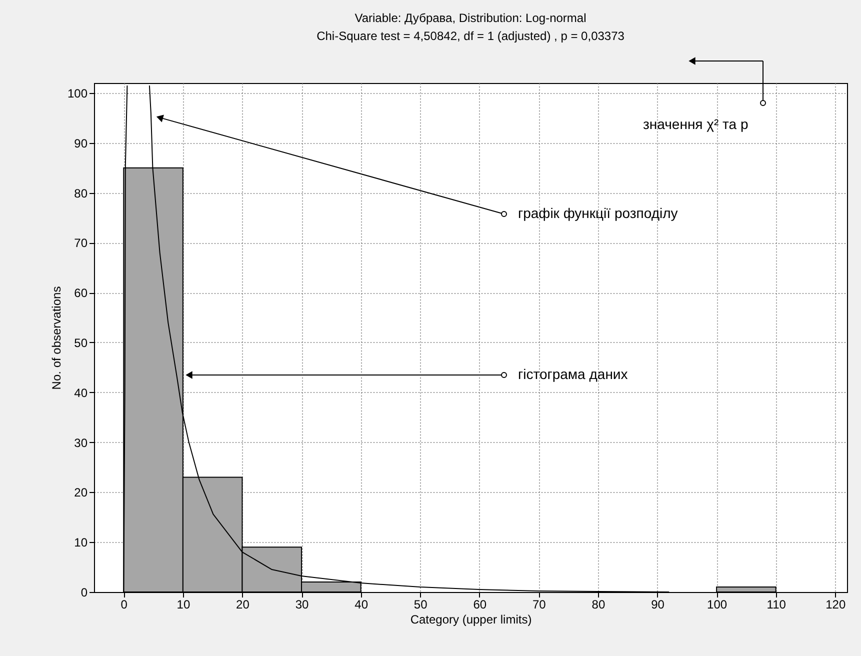 This screenshot has width=861, height=656. I want to click on annotation: гістограма даних, so click(573, 374).